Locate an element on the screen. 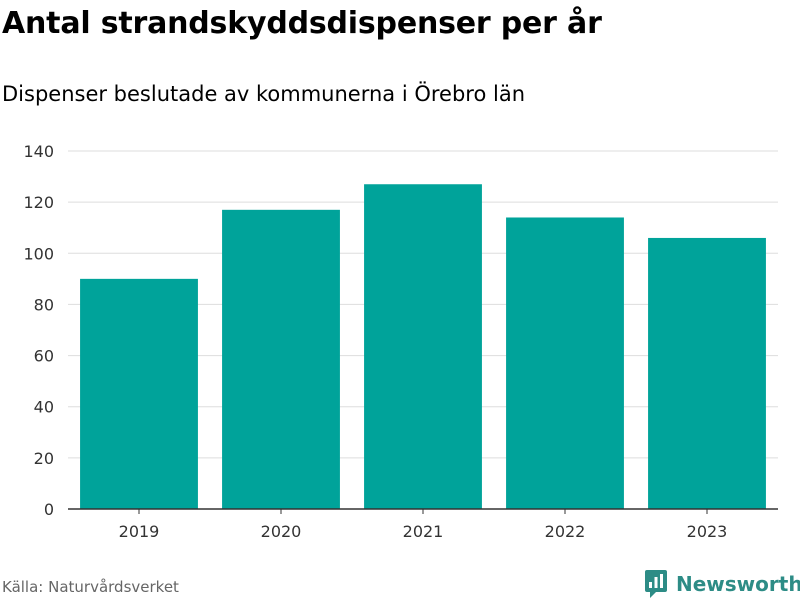 This screenshot has height=600, width=800. bar-2023 is located at coordinates (707, 373).